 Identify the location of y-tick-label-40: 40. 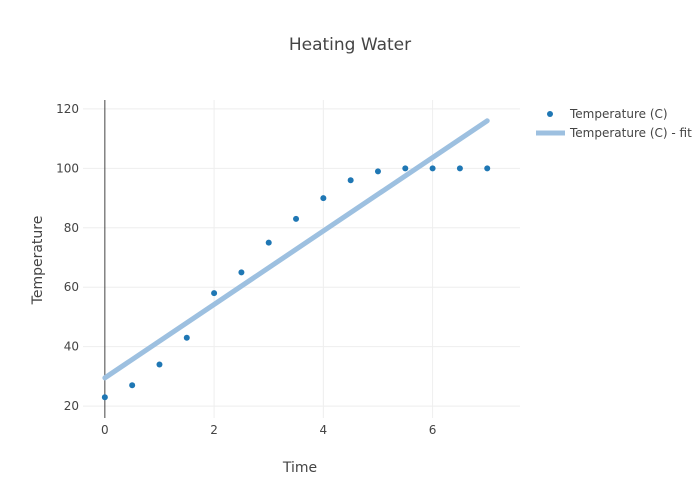
(71, 347).